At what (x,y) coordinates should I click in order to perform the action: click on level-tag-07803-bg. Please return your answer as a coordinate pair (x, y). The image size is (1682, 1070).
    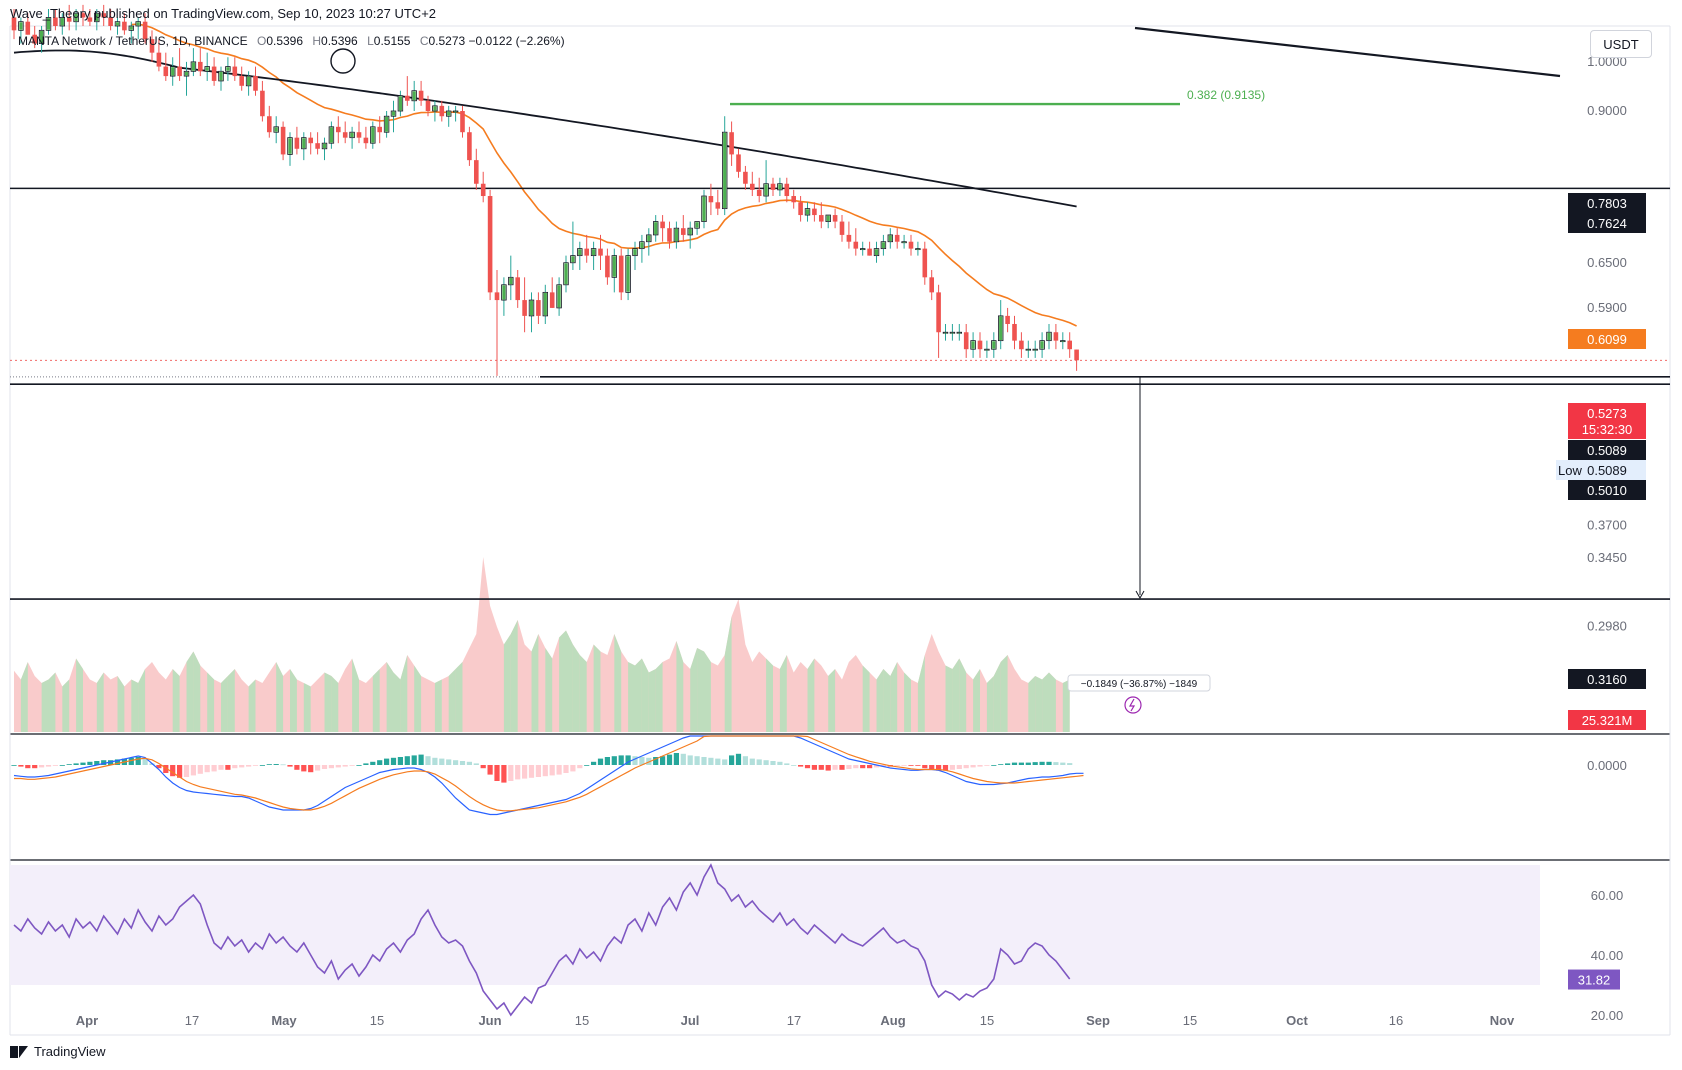
    Looking at the image, I should click on (1607, 203).